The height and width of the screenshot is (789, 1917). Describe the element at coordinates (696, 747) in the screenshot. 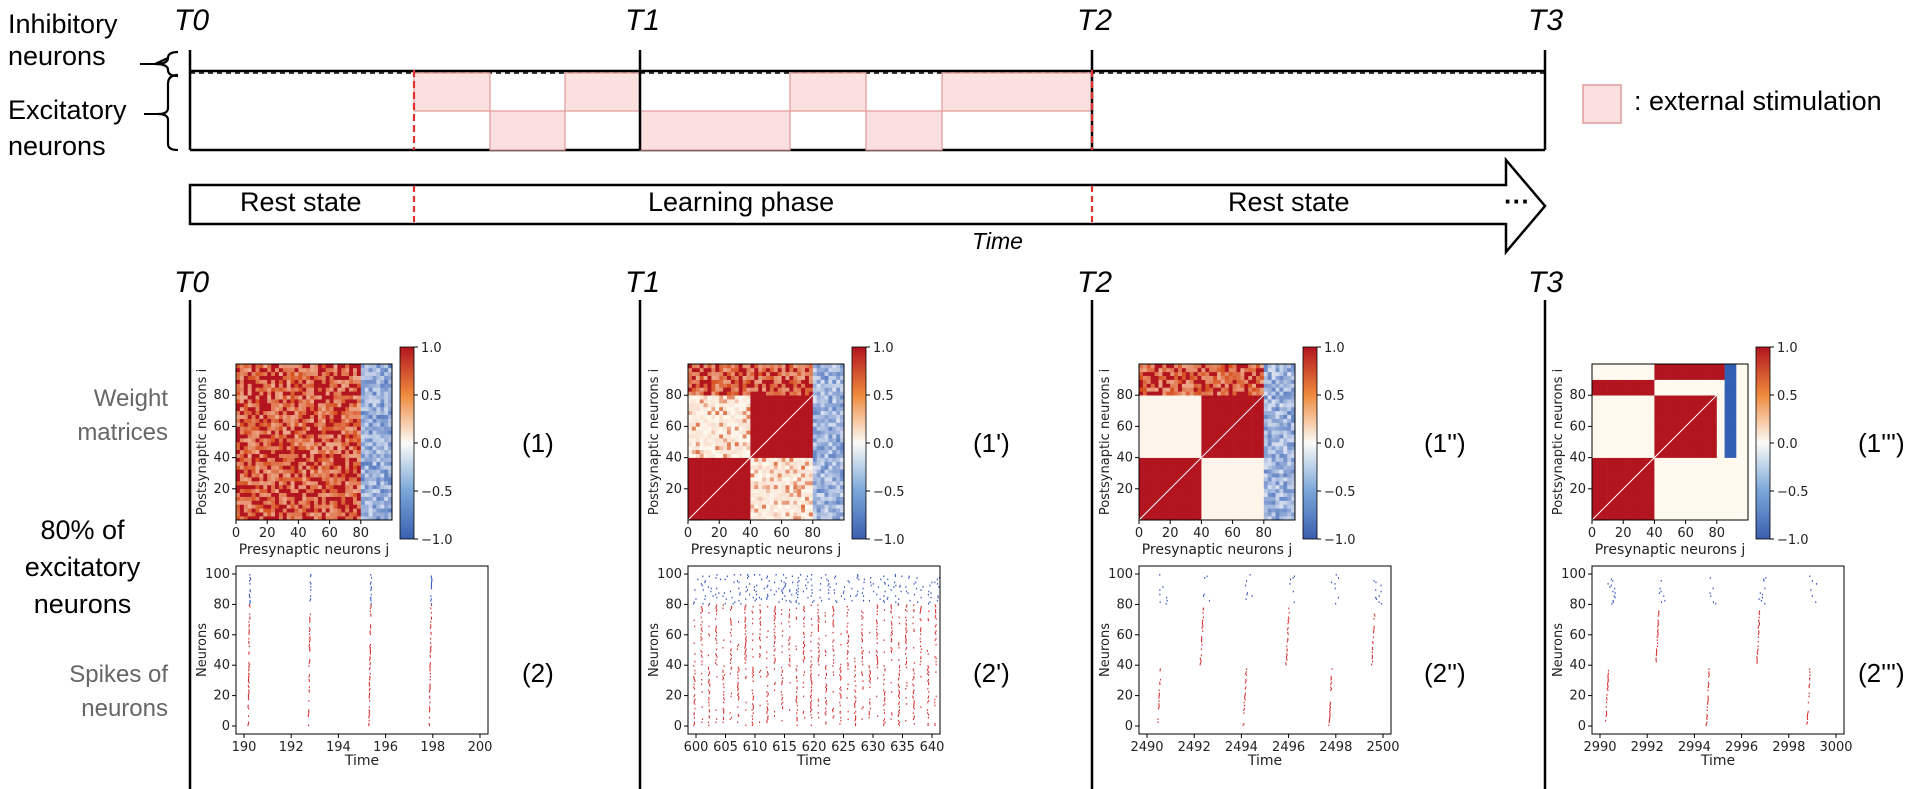

I see `raster-xtick: 600` at that location.